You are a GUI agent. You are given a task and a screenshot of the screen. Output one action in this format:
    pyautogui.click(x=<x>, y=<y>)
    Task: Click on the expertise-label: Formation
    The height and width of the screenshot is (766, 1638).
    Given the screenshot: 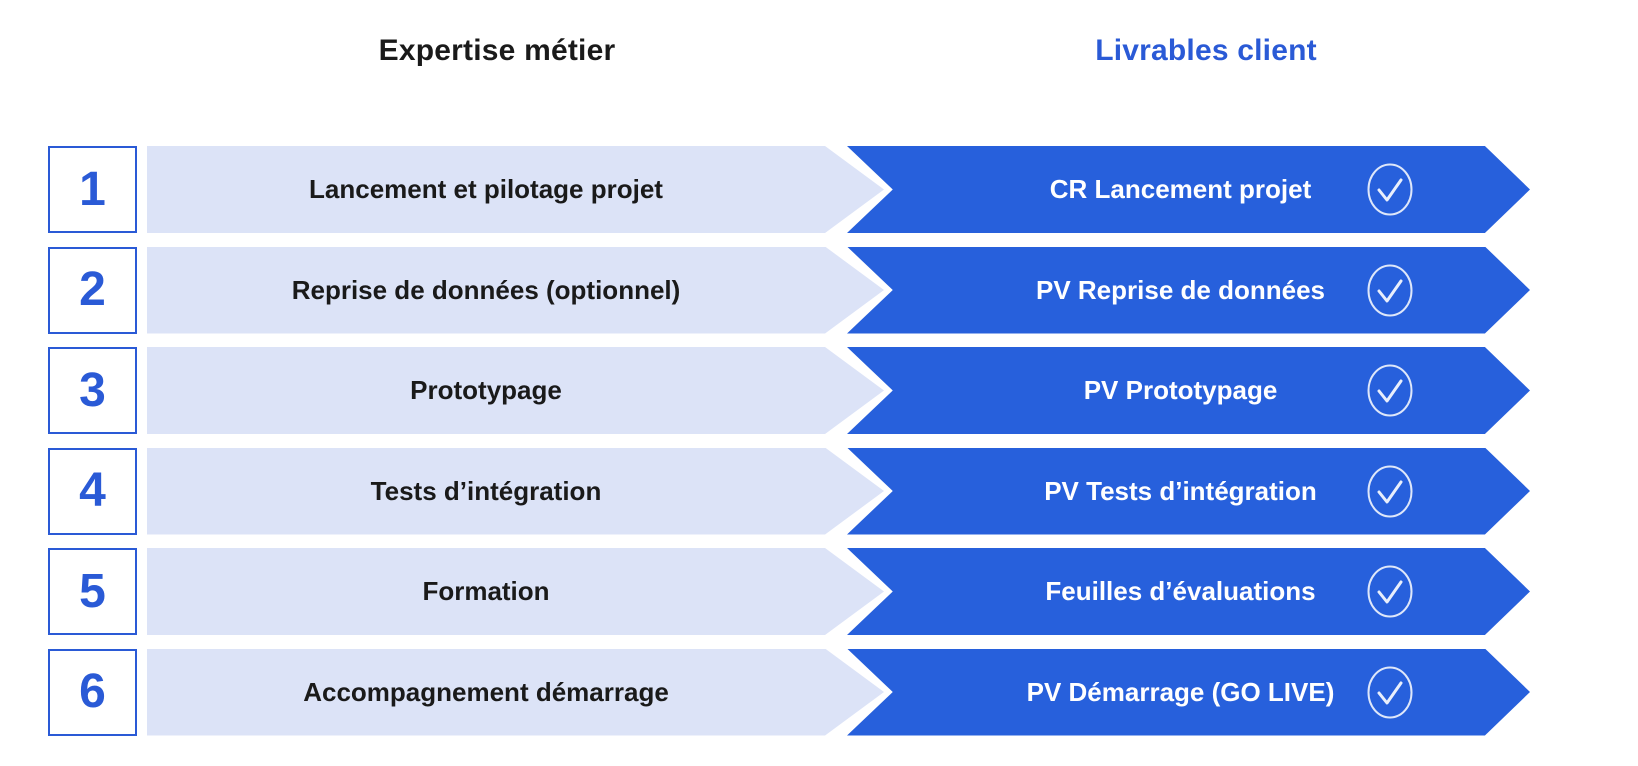 What is the action you would take?
    pyautogui.click(x=486, y=591)
    